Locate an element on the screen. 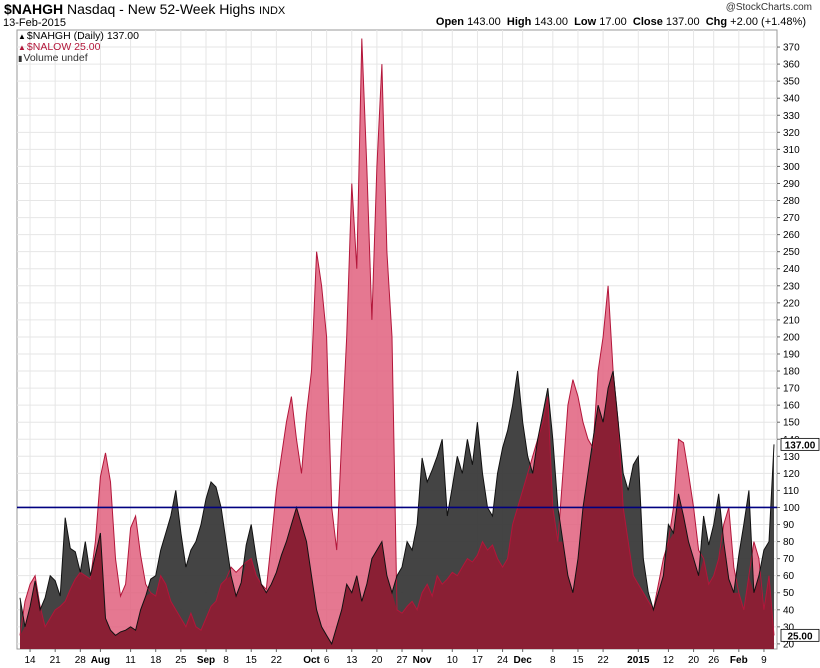  y-tick-label: 100 is located at coordinates (791, 508).